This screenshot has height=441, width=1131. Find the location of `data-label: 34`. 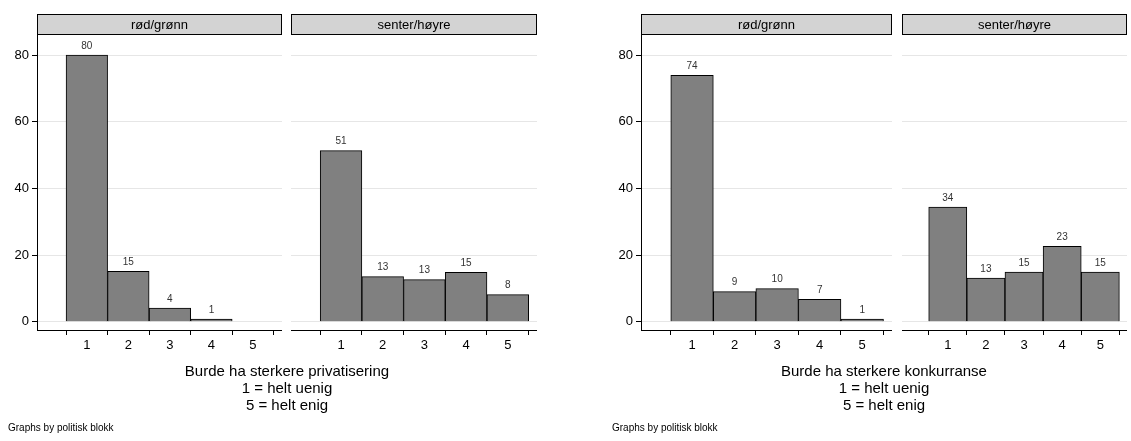

data-label: 34 is located at coordinates (948, 197).